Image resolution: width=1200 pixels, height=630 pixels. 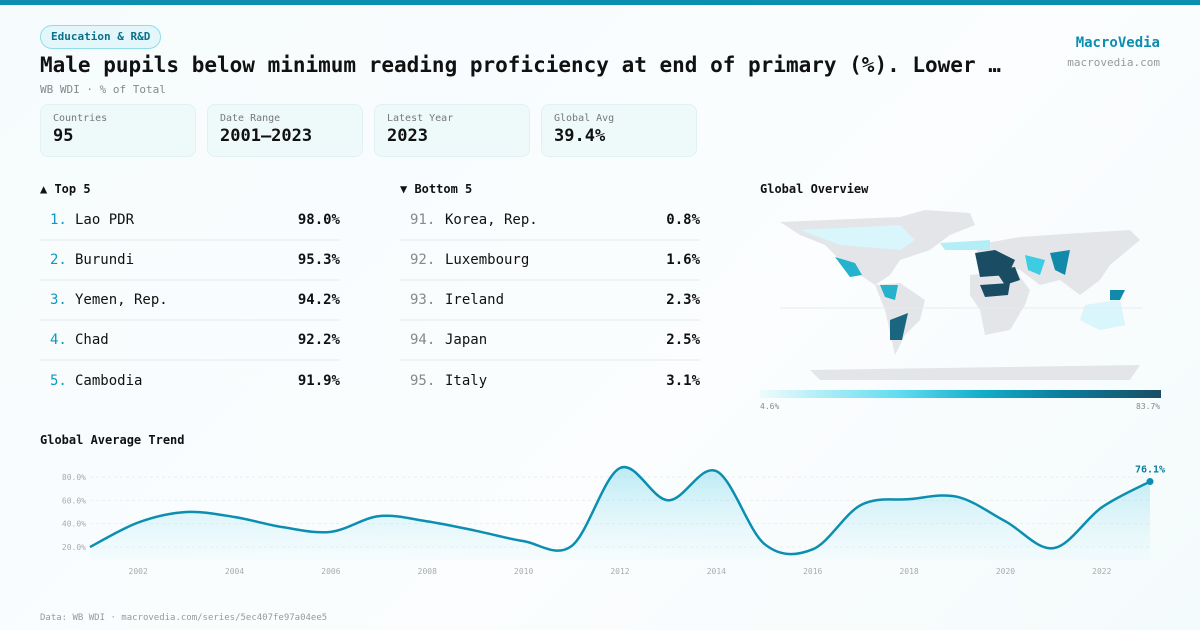 I want to click on country-name: Chad, so click(x=92, y=340).